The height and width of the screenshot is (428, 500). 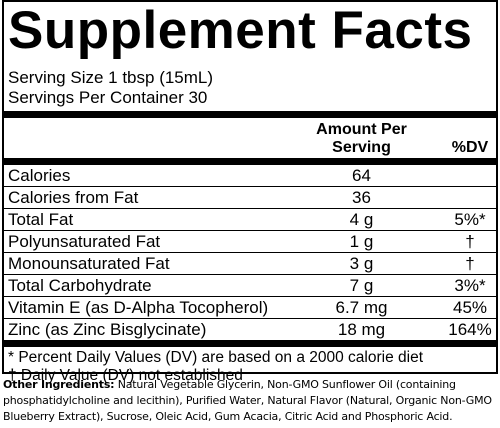 What do you see at coordinates (361, 138) in the screenshot?
I see `amount-header: Amount Per Serving` at bounding box center [361, 138].